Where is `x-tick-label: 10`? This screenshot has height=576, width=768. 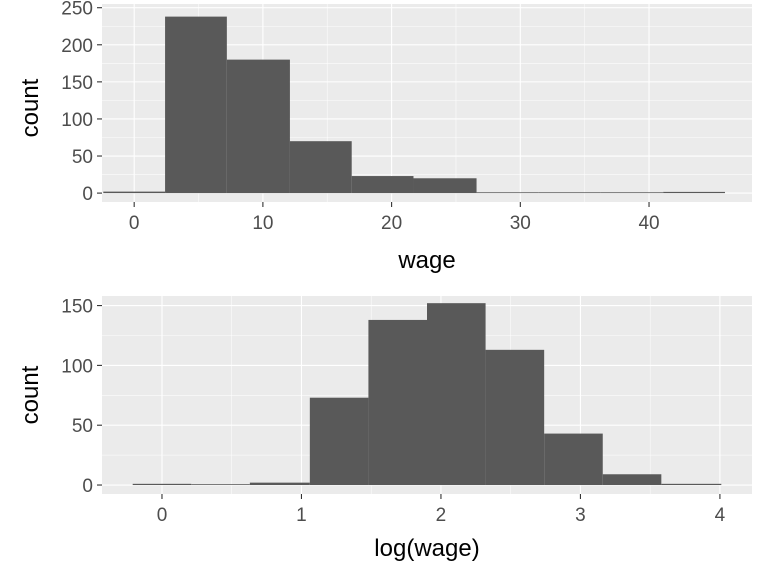 x-tick-label: 10 is located at coordinates (262, 223).